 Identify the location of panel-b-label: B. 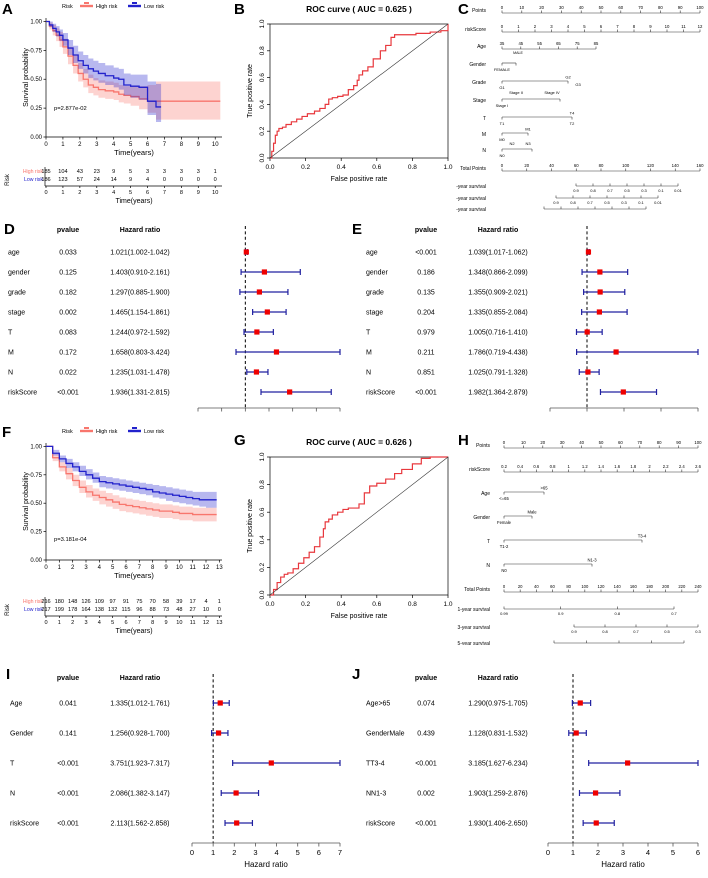
(239, 9).